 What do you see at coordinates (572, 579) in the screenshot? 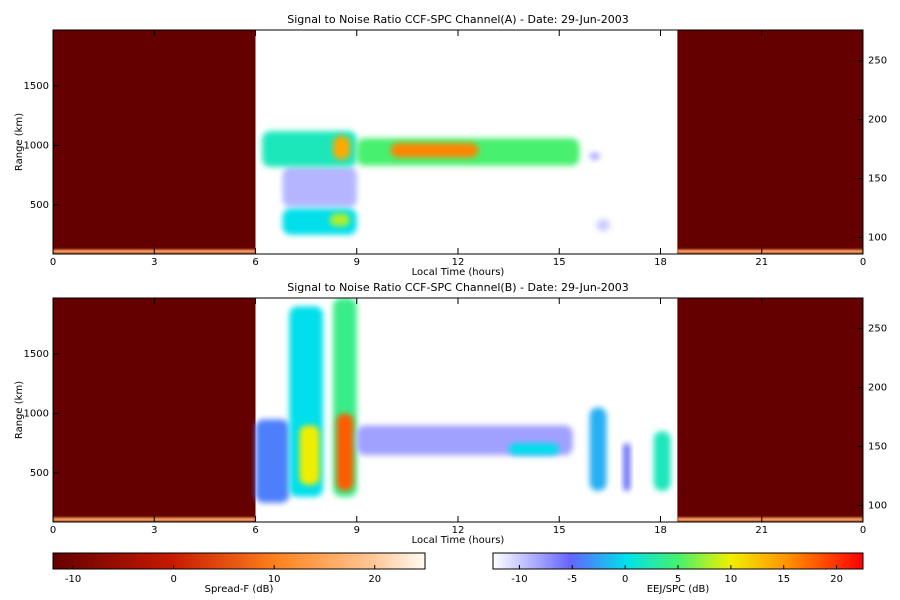
I see `colorbar-tick-label: -5` at bounding box center [572, 579].